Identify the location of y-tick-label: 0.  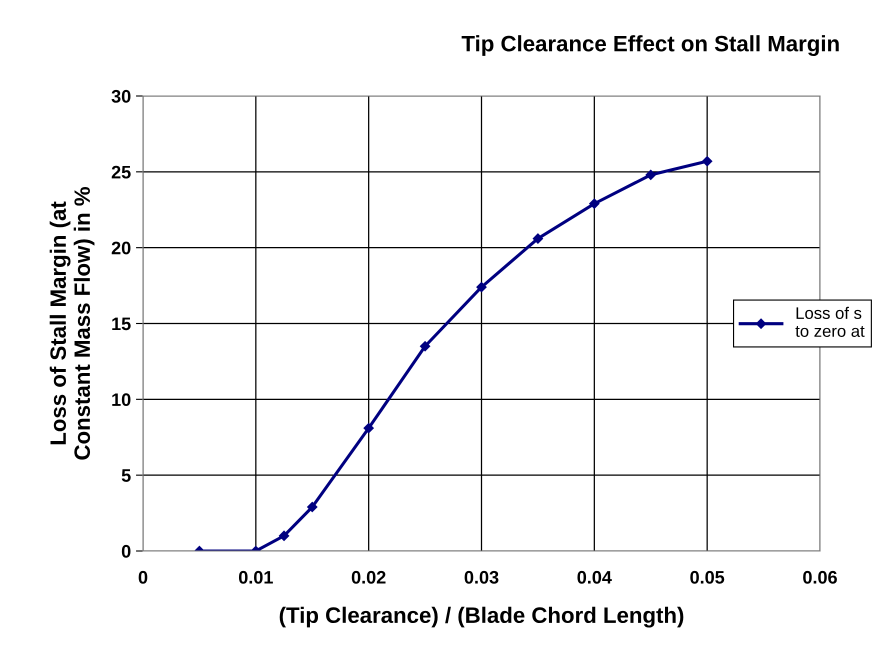
(126, 551).